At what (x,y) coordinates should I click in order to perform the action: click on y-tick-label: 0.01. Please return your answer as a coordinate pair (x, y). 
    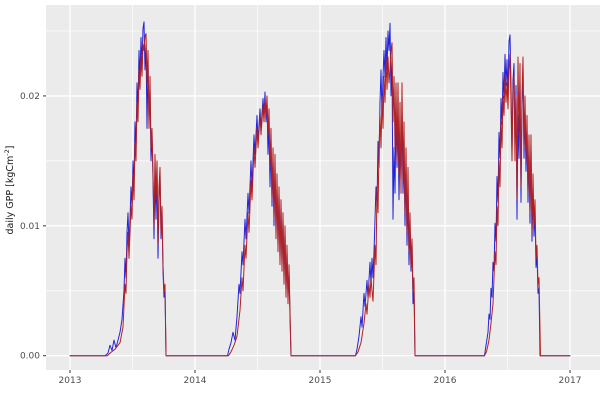
    Looking at the image, I should click on (30, 227).